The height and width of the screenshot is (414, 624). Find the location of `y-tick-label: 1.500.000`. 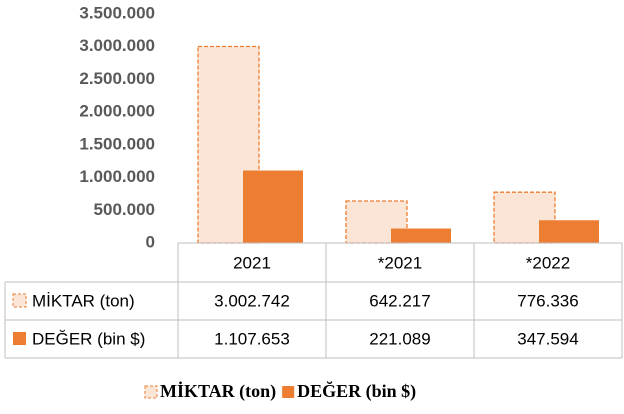

y-tick-label: 1.500.000 is located at coordinates (117, 143).